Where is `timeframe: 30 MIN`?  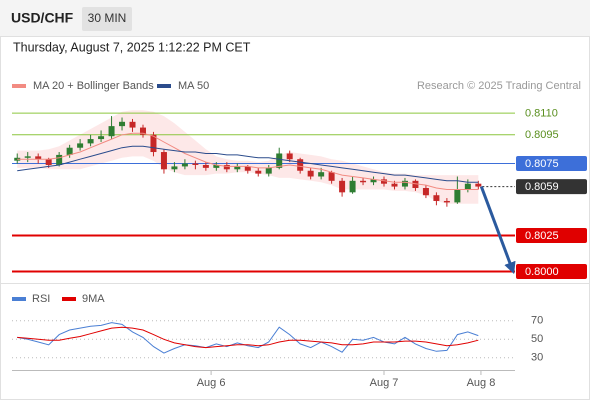 timeframe: 30 MIN is located at coordinates (107, 18).